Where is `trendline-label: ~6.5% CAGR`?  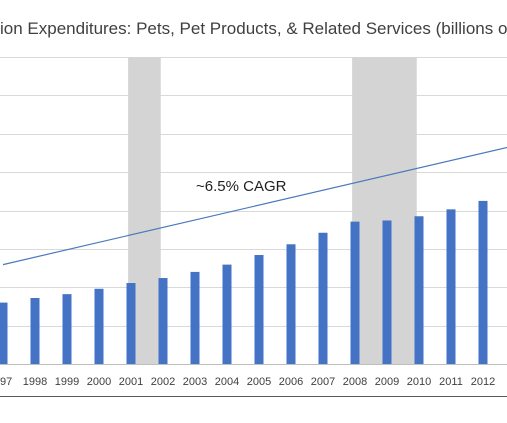
trendline-label: ~6.5% CAGR is located at coordinates (241, 186).